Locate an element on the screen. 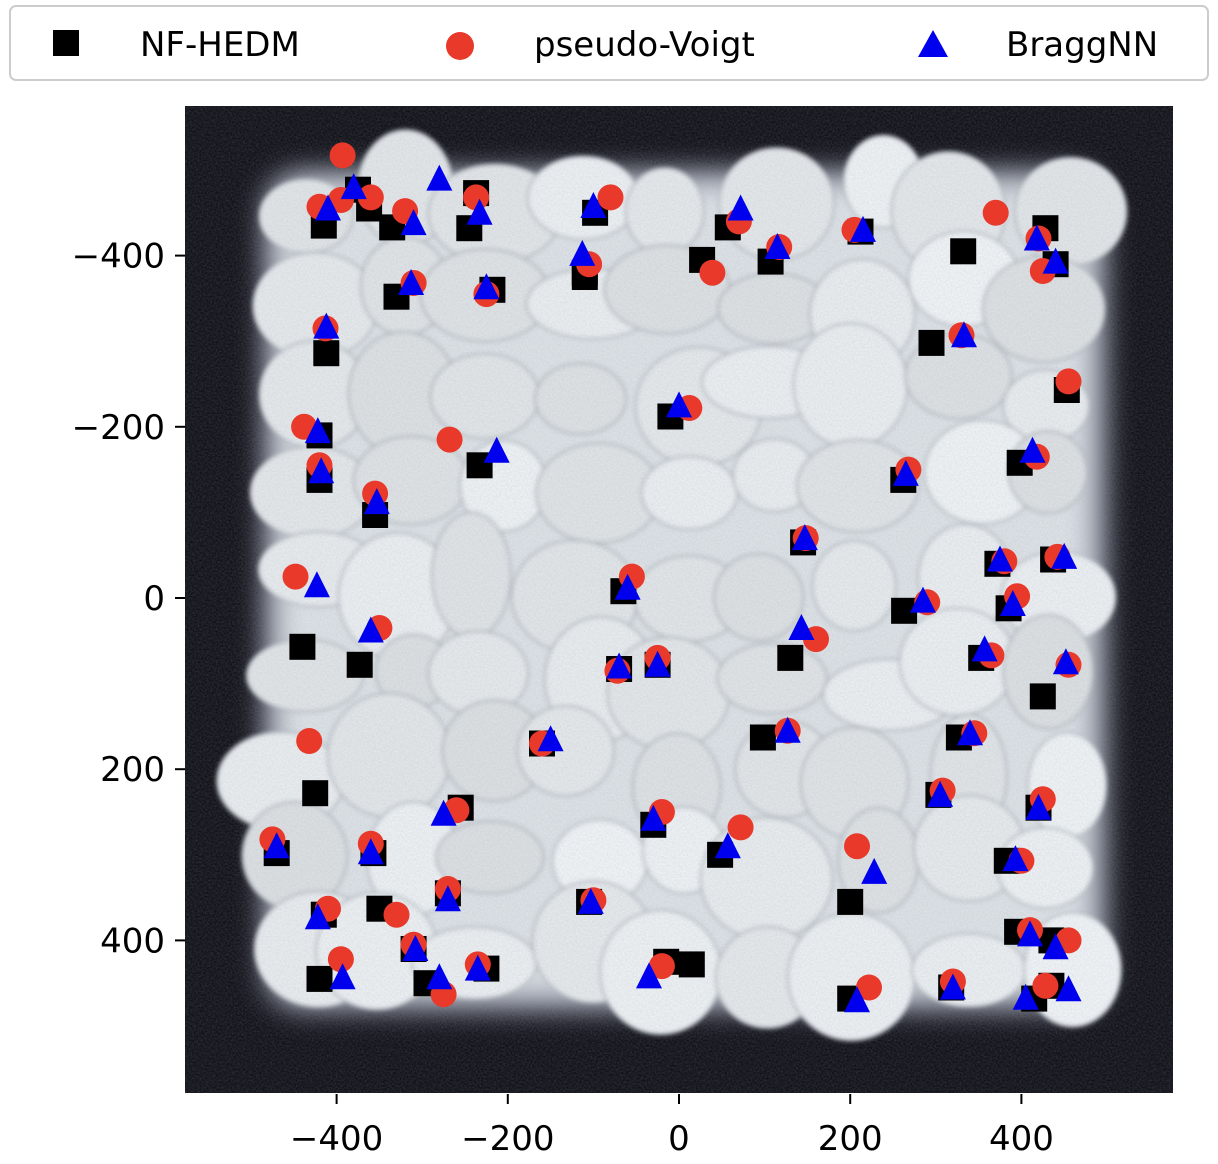 Image resolution: width=1218 pixels, height=1164 pixels. legend: NF-HEDM pseudo-Voigt BraggNN is located at coordinates (609, 43).